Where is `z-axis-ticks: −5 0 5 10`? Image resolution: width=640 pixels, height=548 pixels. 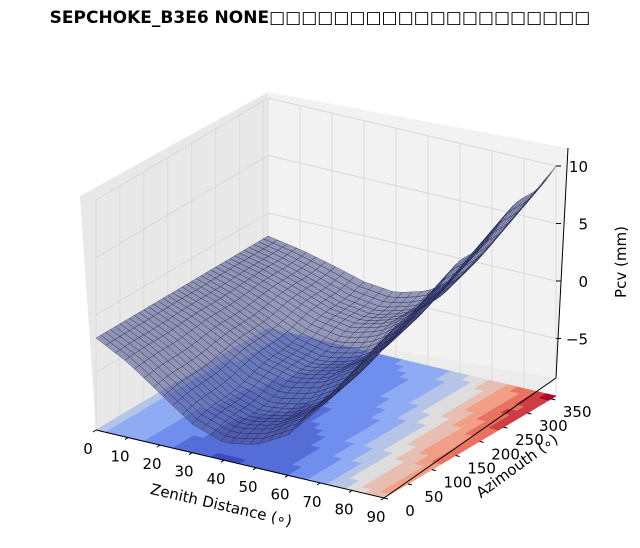
z-axis-ticks: −5 0 5 10 is located at coordinates (572, 253).